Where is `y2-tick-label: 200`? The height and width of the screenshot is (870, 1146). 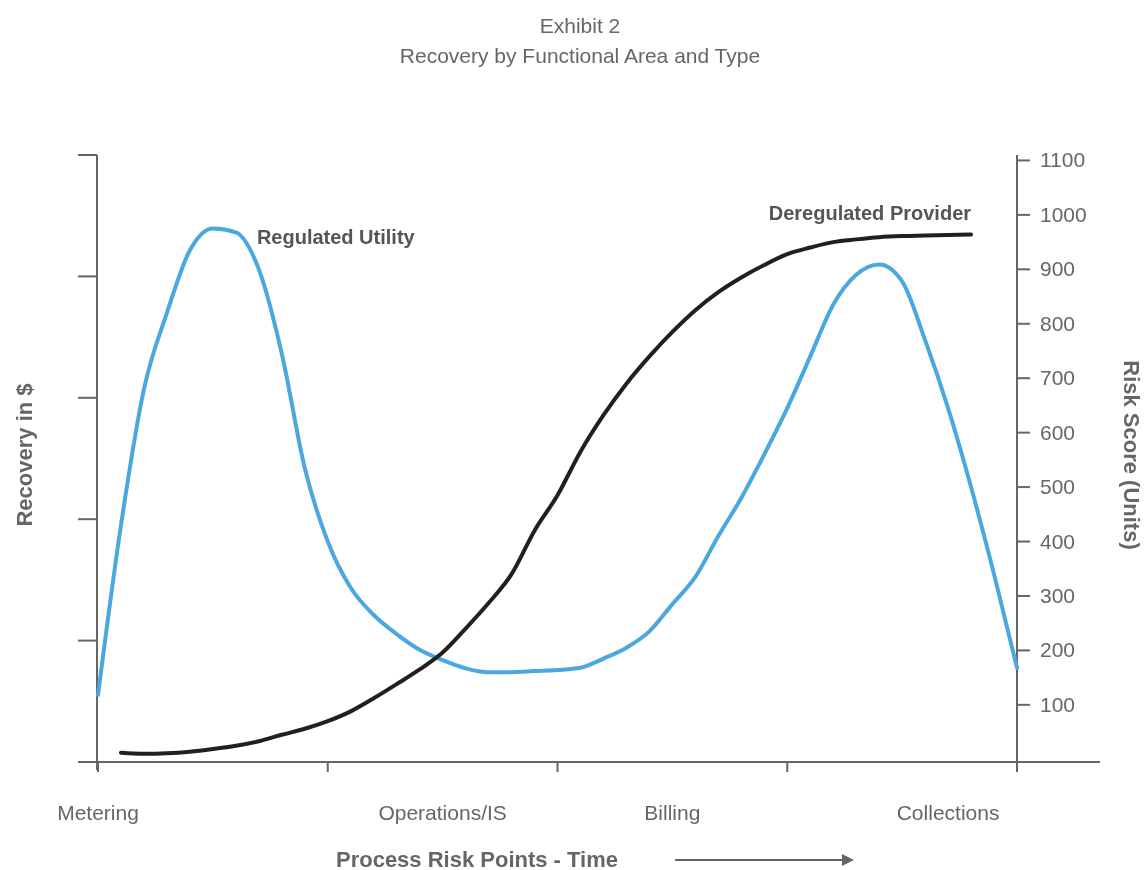 y2-tick-label: 200 is located at coordinates (1058, 650).